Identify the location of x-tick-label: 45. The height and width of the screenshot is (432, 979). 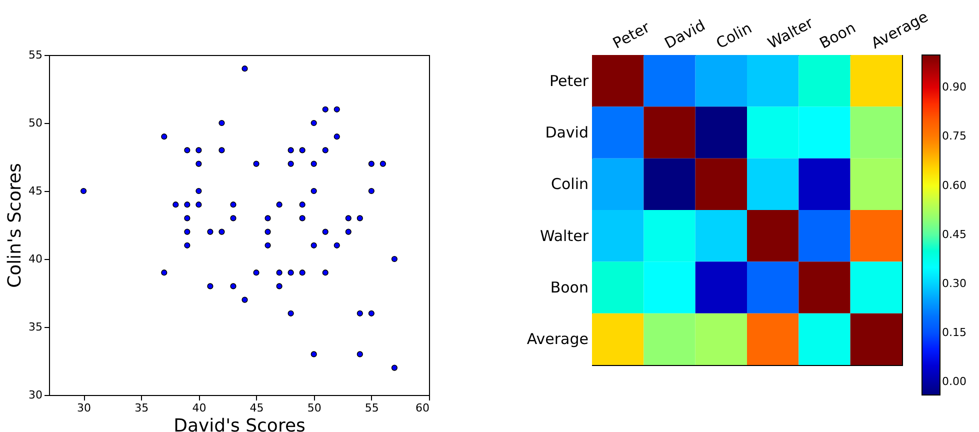
(257, 408).